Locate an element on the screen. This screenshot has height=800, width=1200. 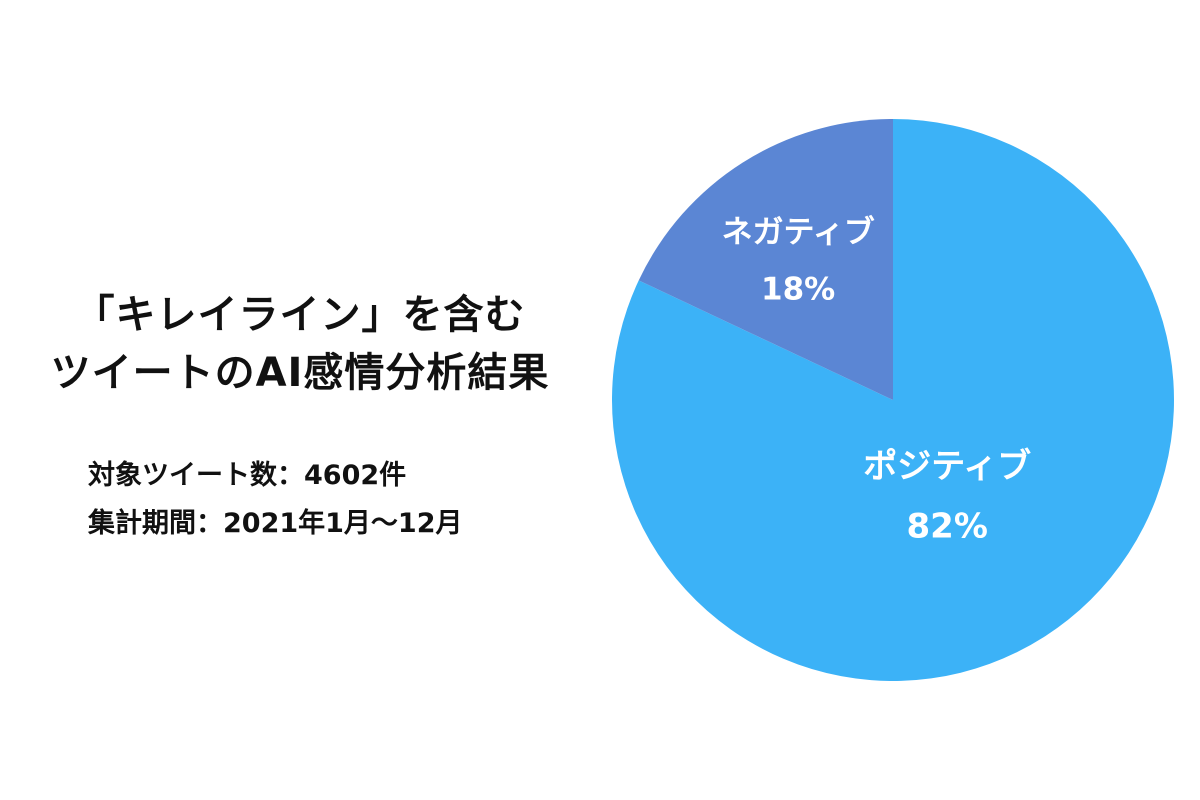
tweet-count-text: 対象ツイート数：4602件 is located at coordinates (247, 475).